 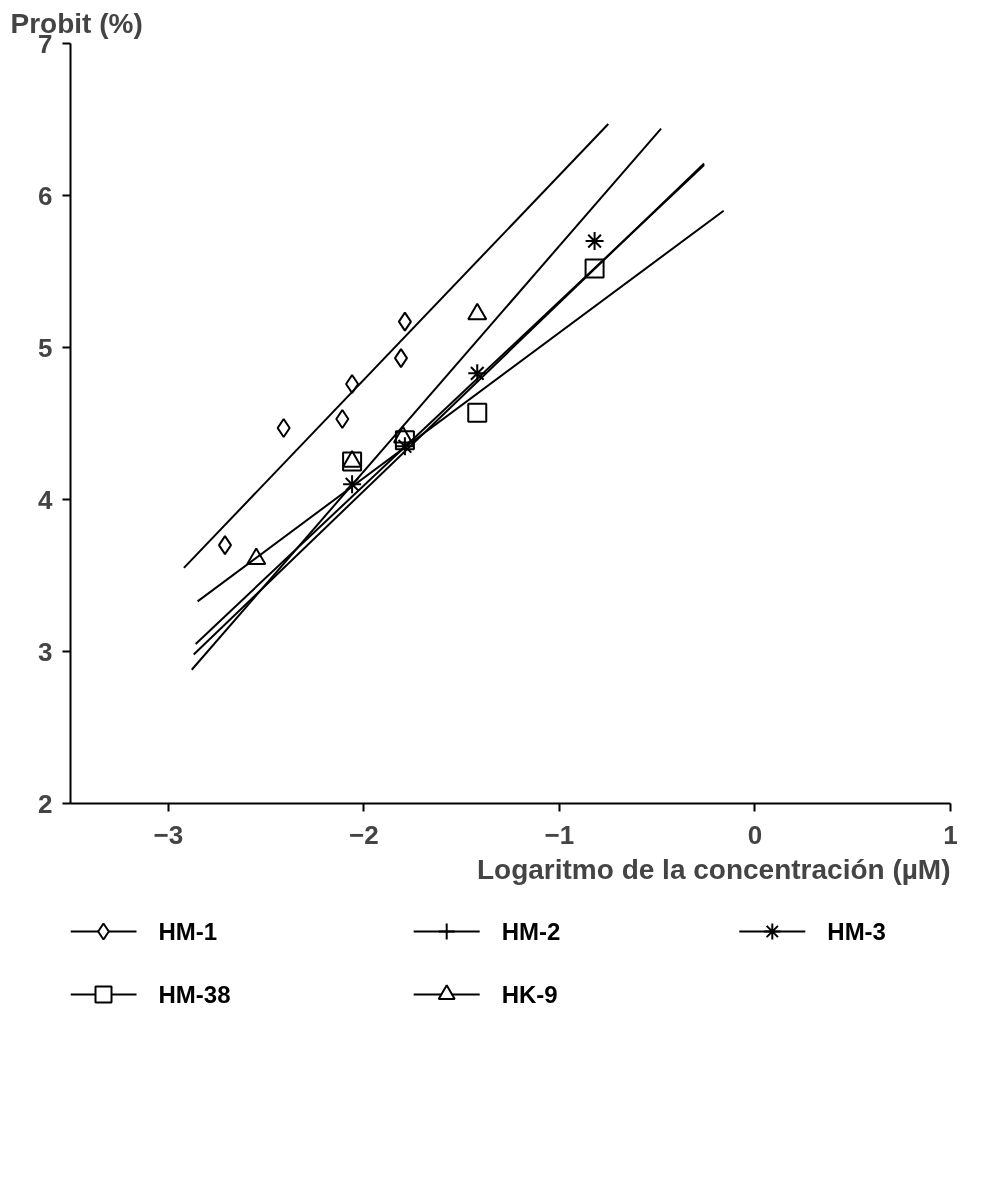 I want to click on y-tick-label: 4, so click(x=46, y=499).